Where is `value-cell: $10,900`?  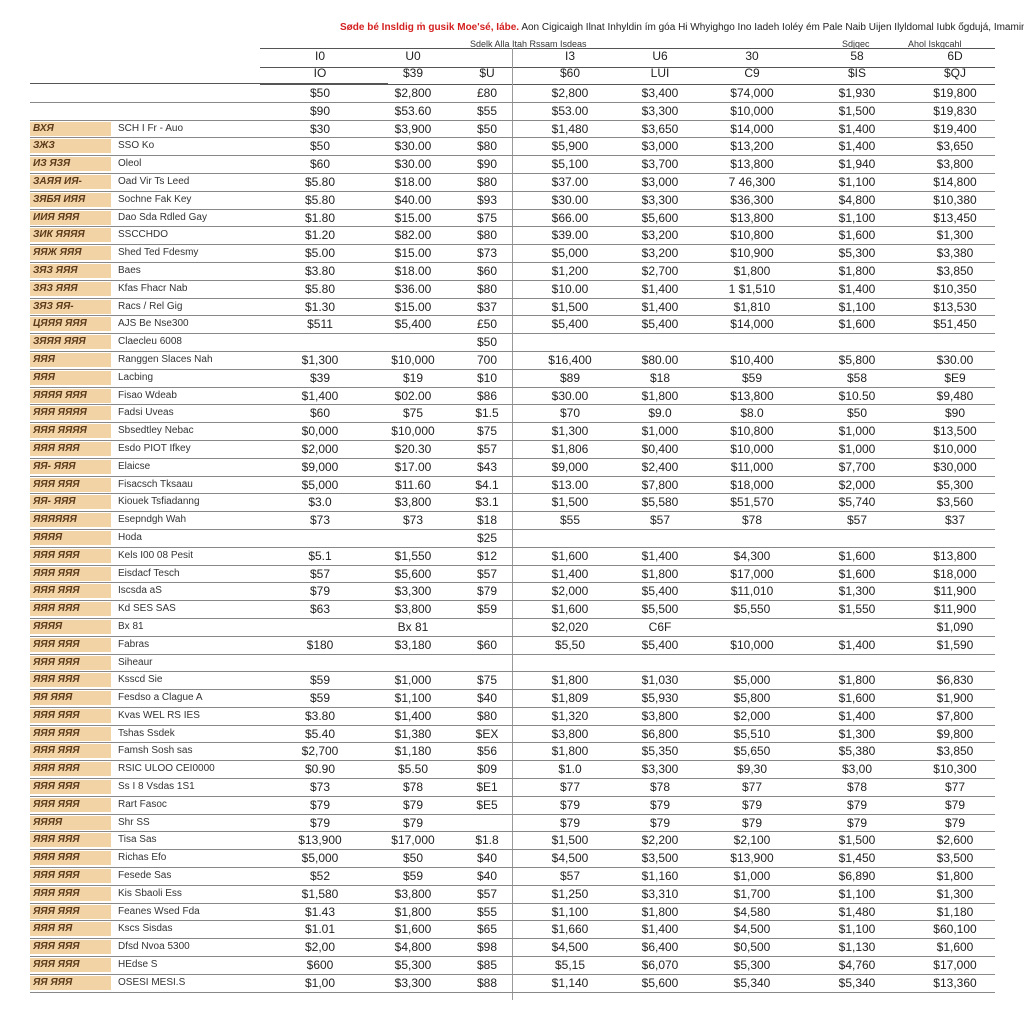
value-cell: $10,900 is located at coordinates (752, 253).